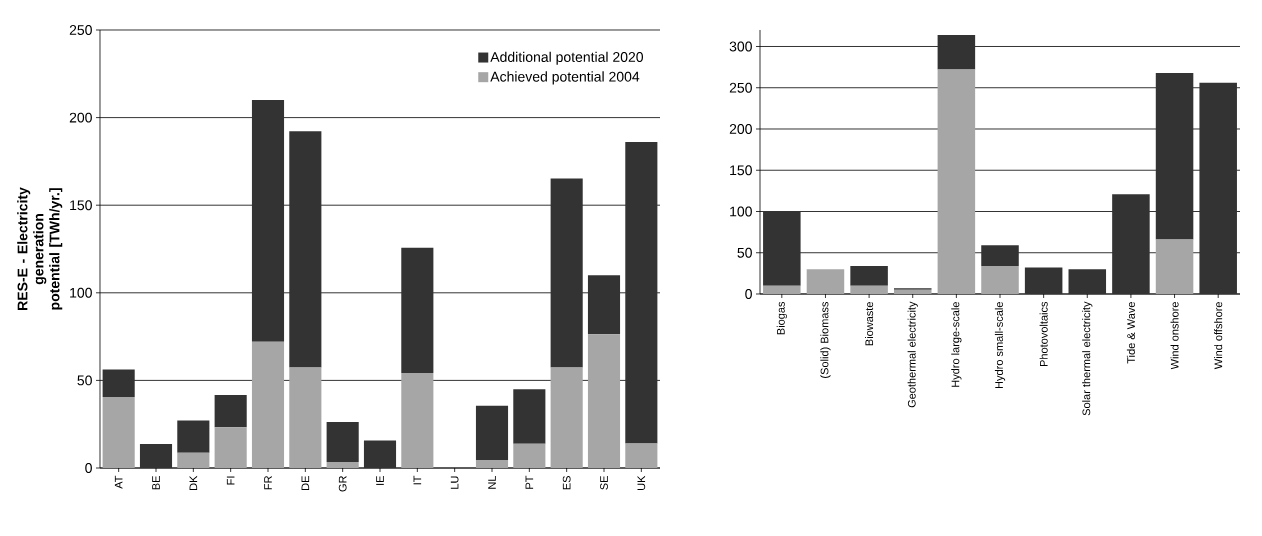  What do you see at coordinates (825, 339) in the screenshot?
I see `x-tick-label: (Solid) Biomass` at bounding box center [825, 339].